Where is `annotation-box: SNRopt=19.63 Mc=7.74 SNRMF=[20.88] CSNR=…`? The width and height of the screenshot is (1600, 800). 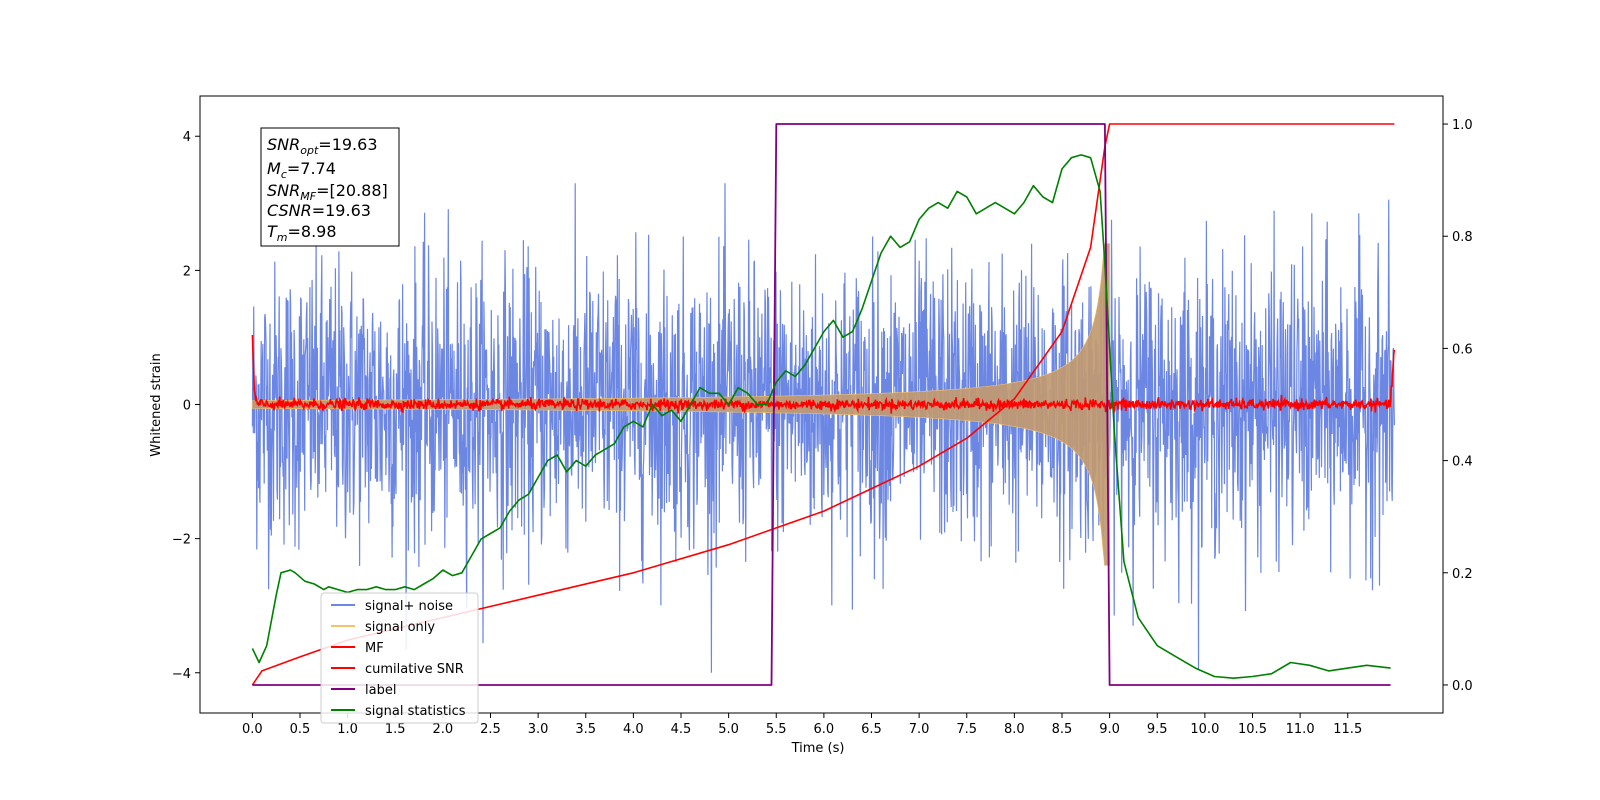 annotation-box: SNRopt=19.63 Mc=7.74 SNRMF=[20.88] CSNR=… is located at coordinates (330, 187).